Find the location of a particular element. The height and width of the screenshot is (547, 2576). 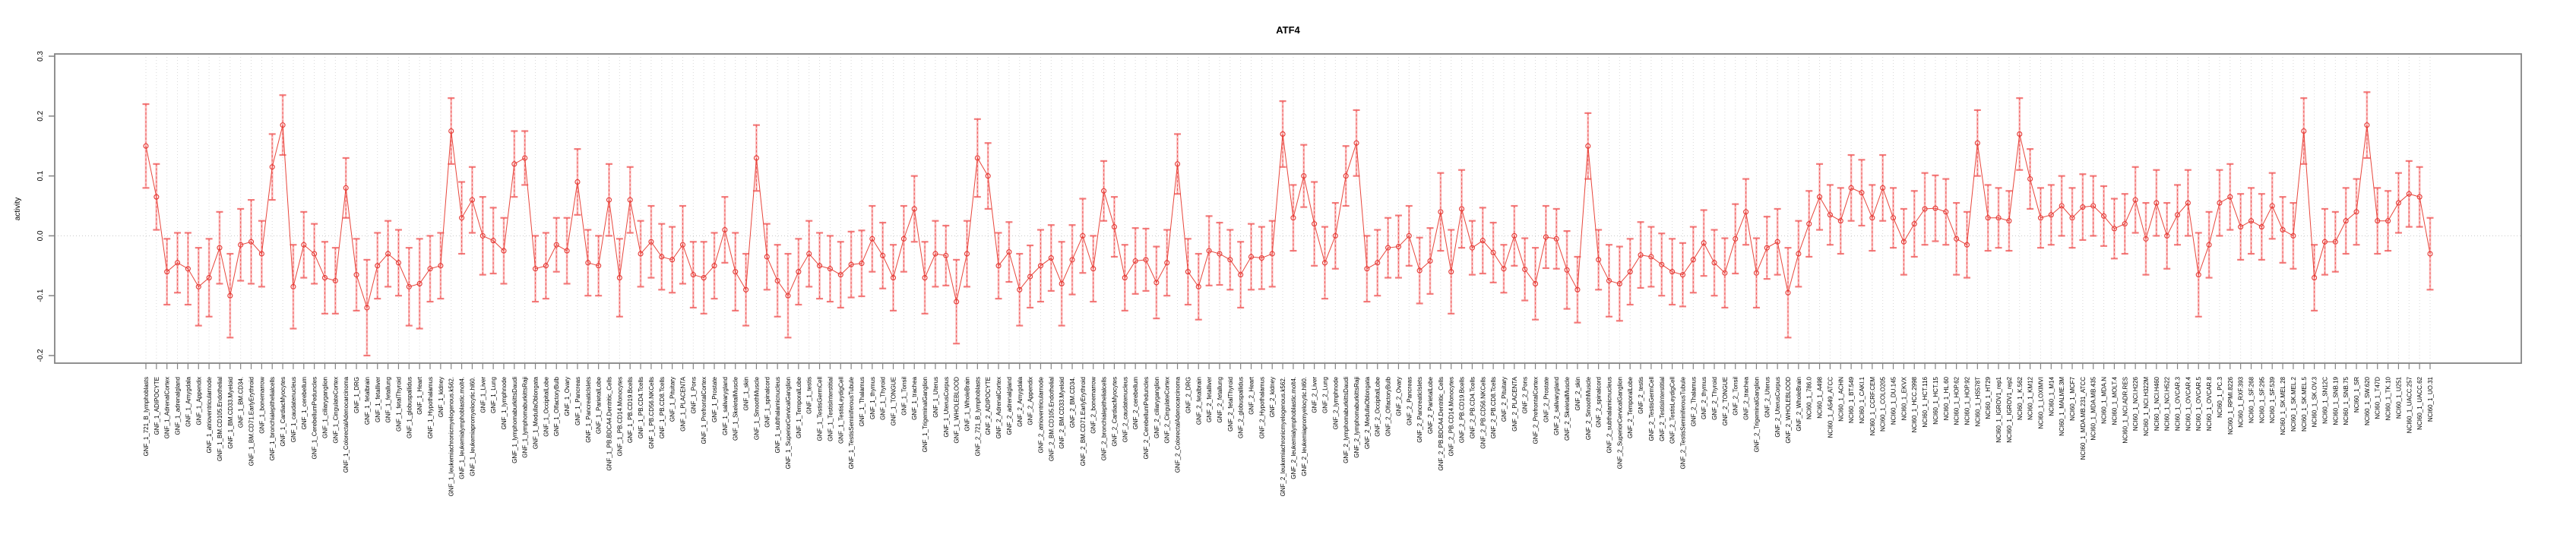

x-tick-label: GNF_1_testis is located at coordinates (809, 395).